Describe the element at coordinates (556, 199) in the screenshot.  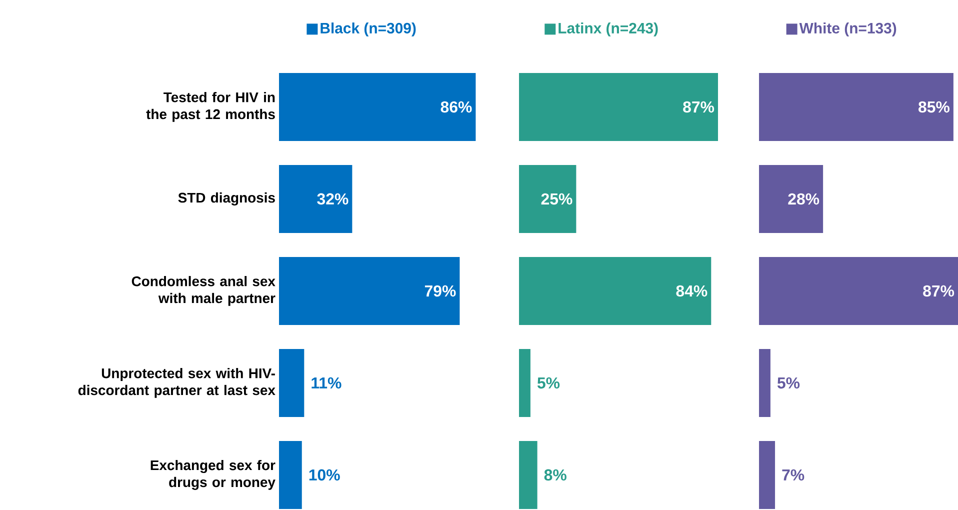
I see `data-label: 25%` at that location.